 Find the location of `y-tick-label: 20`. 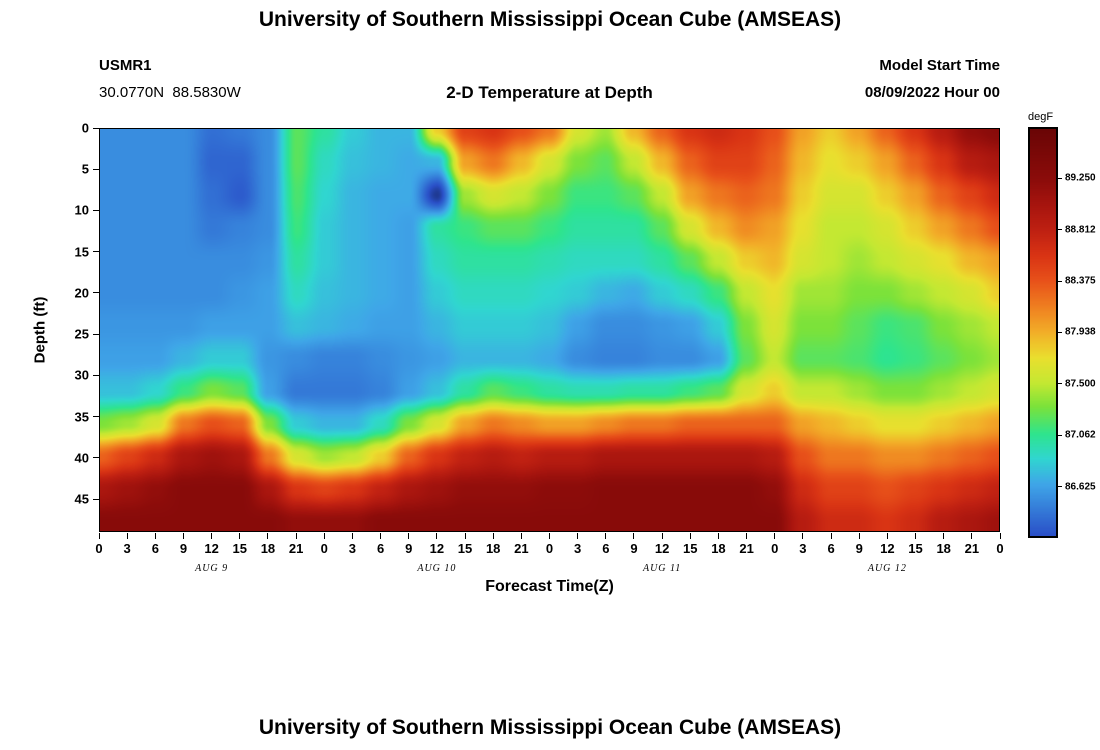

y-tick-label: 20 is located at coordinates (81, 293).